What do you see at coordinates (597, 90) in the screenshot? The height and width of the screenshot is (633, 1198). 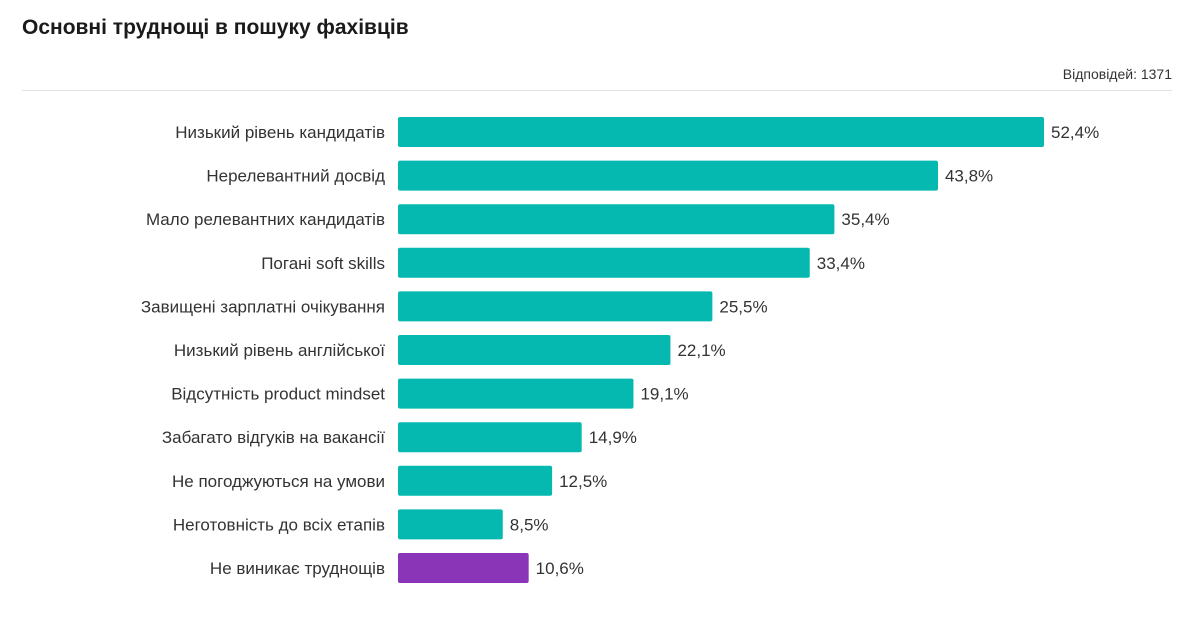 I see `header-divider` at bounding box center [597, 90].